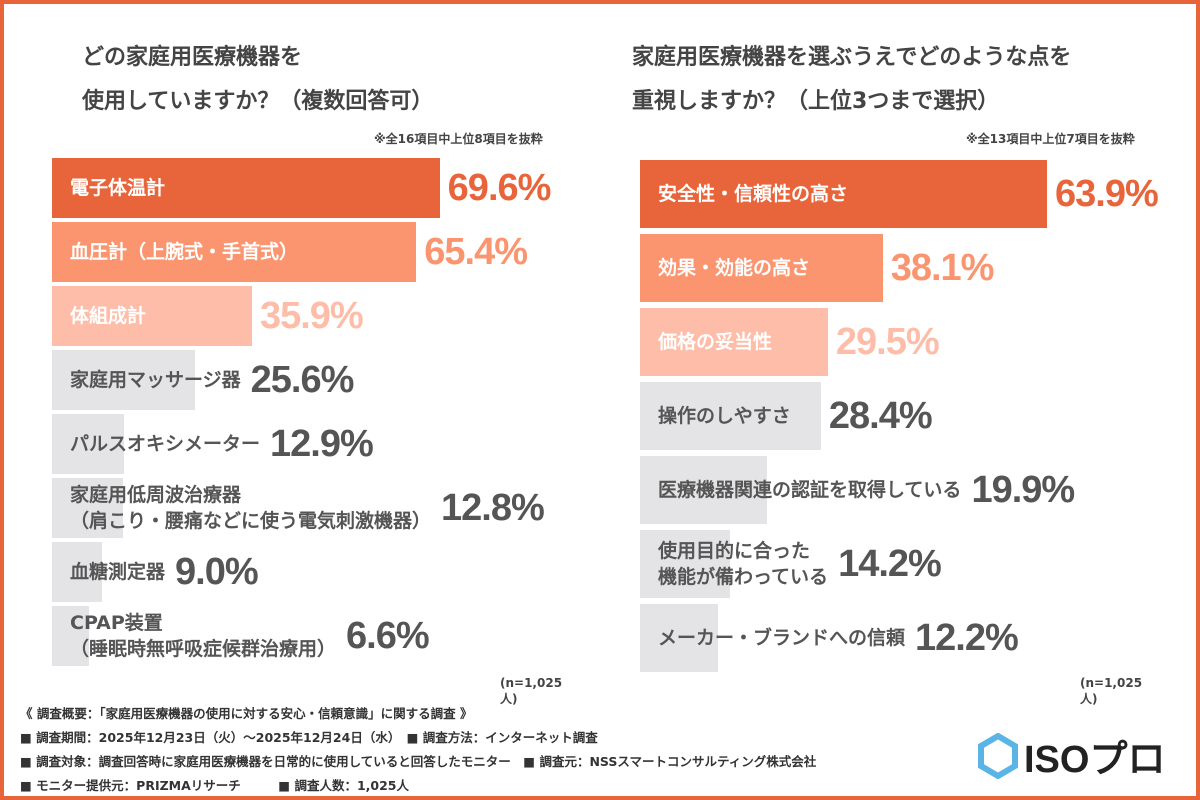 The height and width of the screenshot is (800, 1200). I want to click on bar-label: CPAP装置 （睡眠時無呼吸症候群治療用）, so click(203, 636).